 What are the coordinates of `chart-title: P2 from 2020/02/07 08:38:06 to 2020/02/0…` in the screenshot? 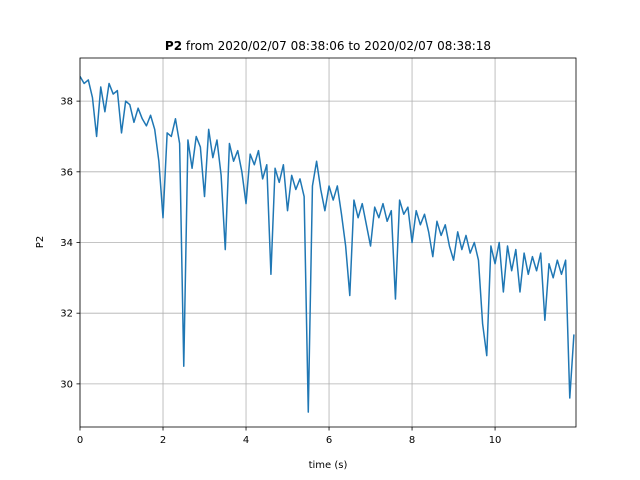 It's located at (328, 46).